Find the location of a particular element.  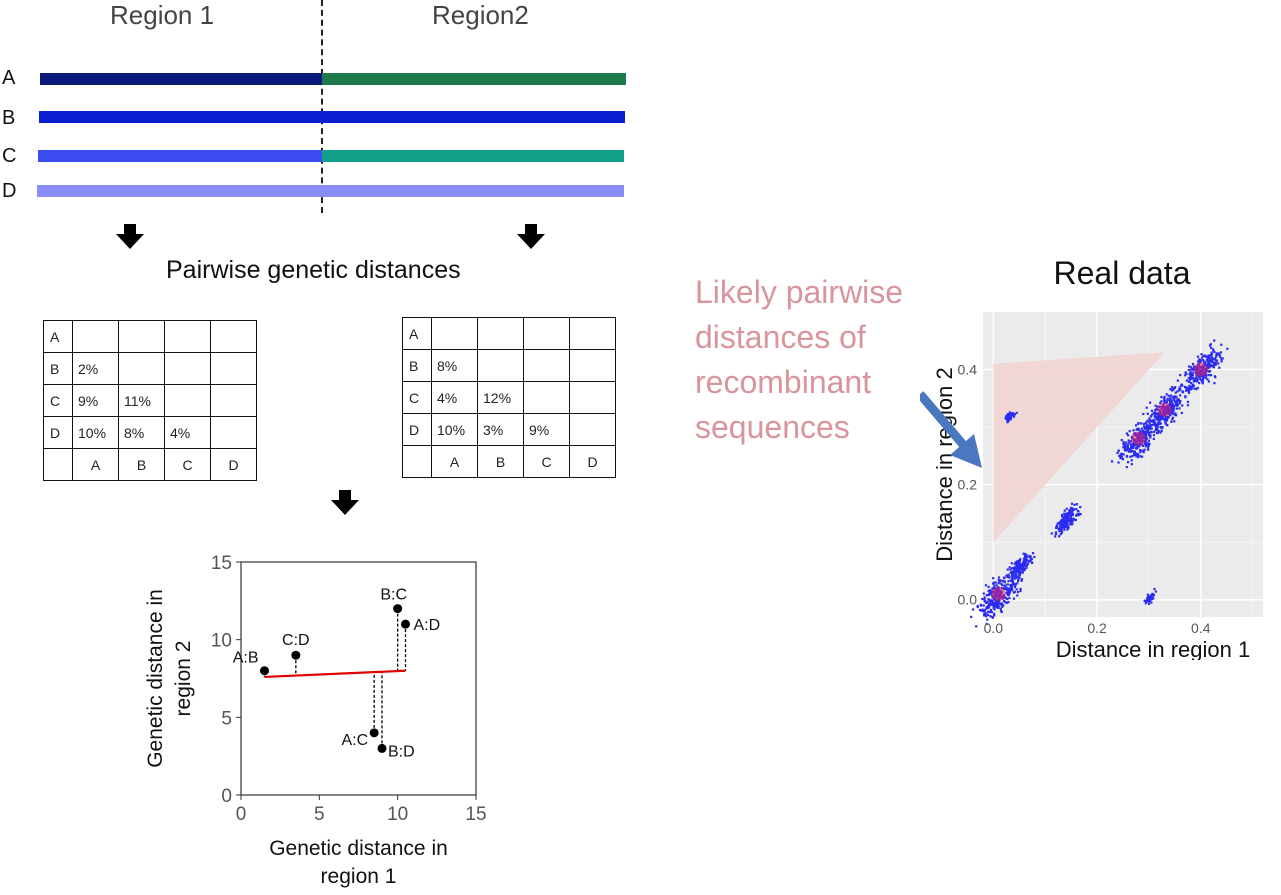

sequence-d-region1-bar is located at coordinates (179, 191).